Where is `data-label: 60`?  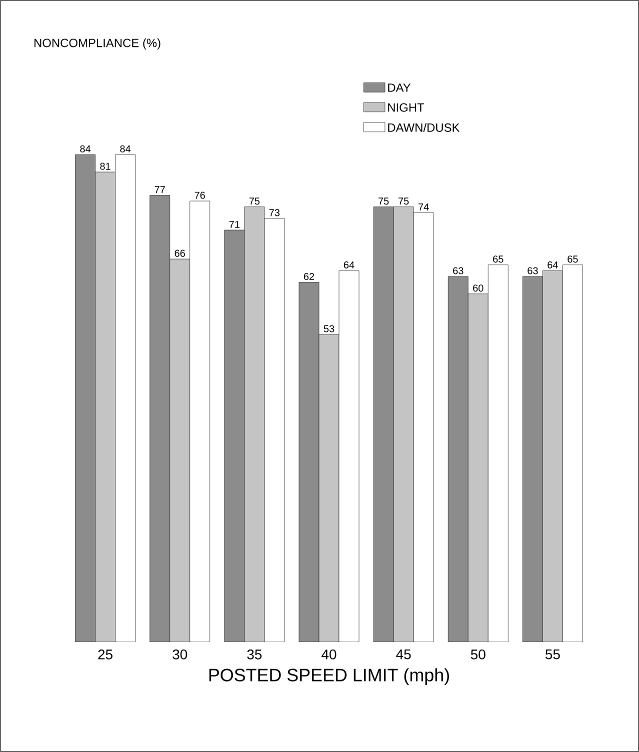 data-label: 60 is located at coordinates (478, 288).